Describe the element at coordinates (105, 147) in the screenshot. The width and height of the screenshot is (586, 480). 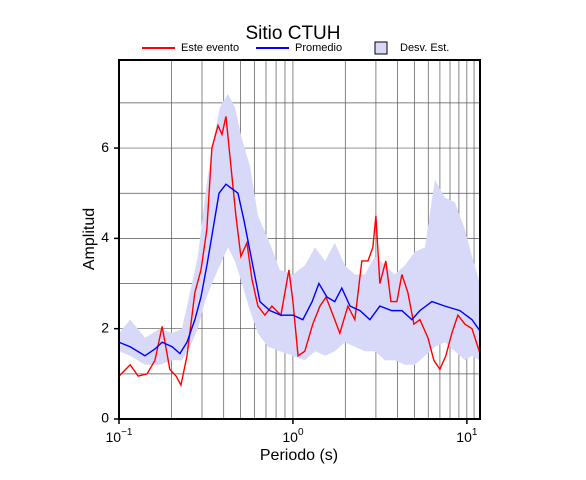
I see `y-tick-label: 6` at that location.